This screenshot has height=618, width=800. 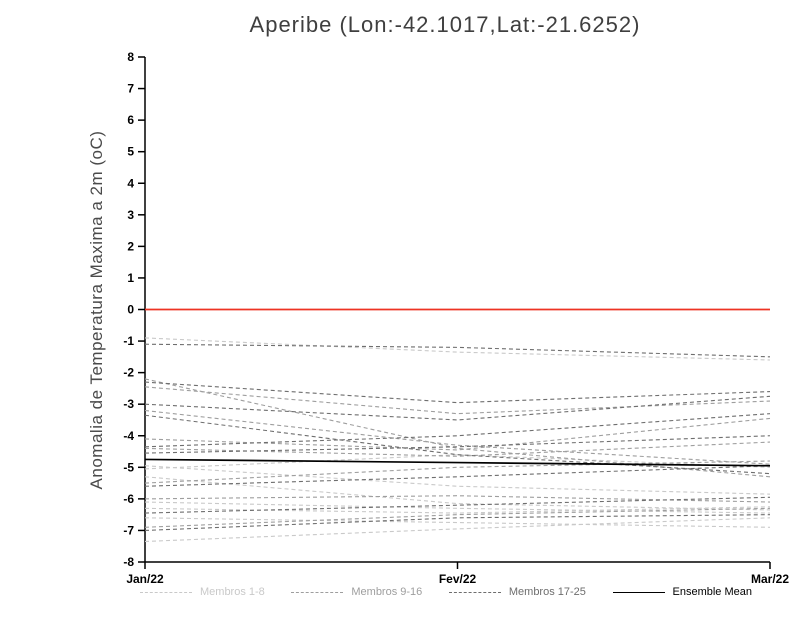 What do you see at coordinates (232, 592) in the screenshot?
I see `legend-label: Membros 1-8` at bounding box center [232, 592].